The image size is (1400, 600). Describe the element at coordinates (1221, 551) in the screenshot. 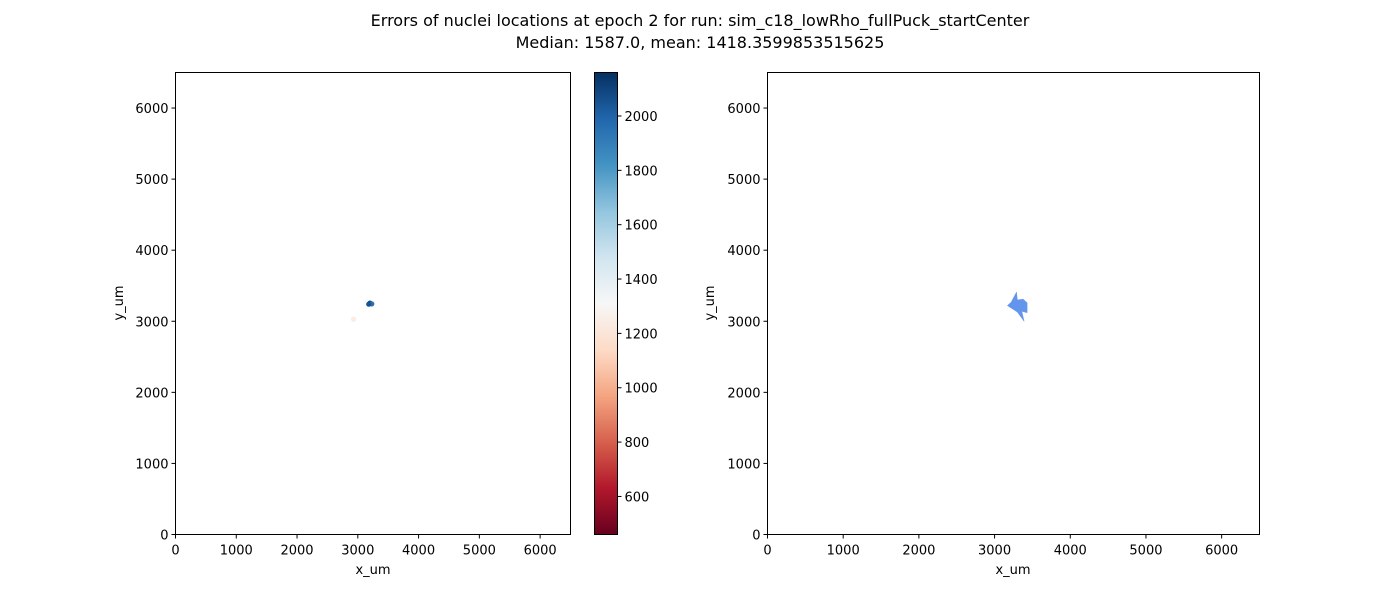

I see `area-xtick-label: 6000` at that location.